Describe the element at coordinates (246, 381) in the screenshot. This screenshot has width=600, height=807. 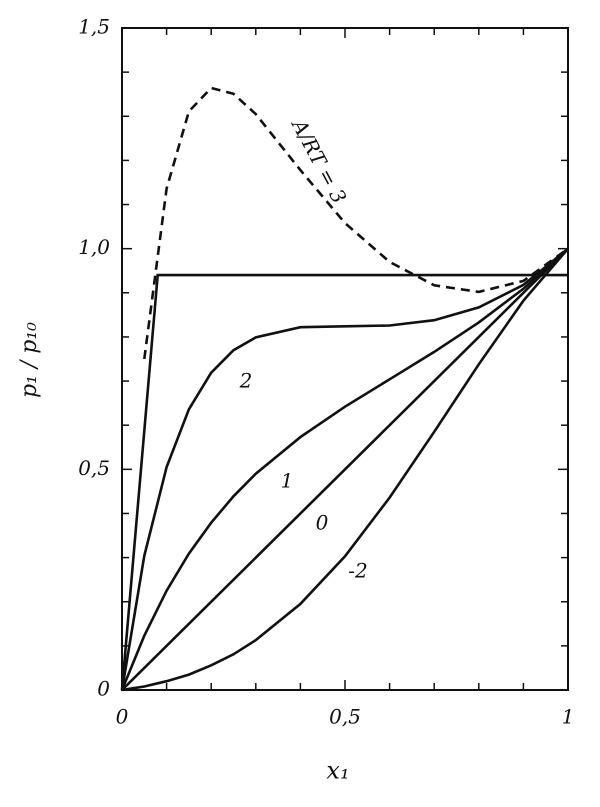
I see `curve-label: 2` at that location.